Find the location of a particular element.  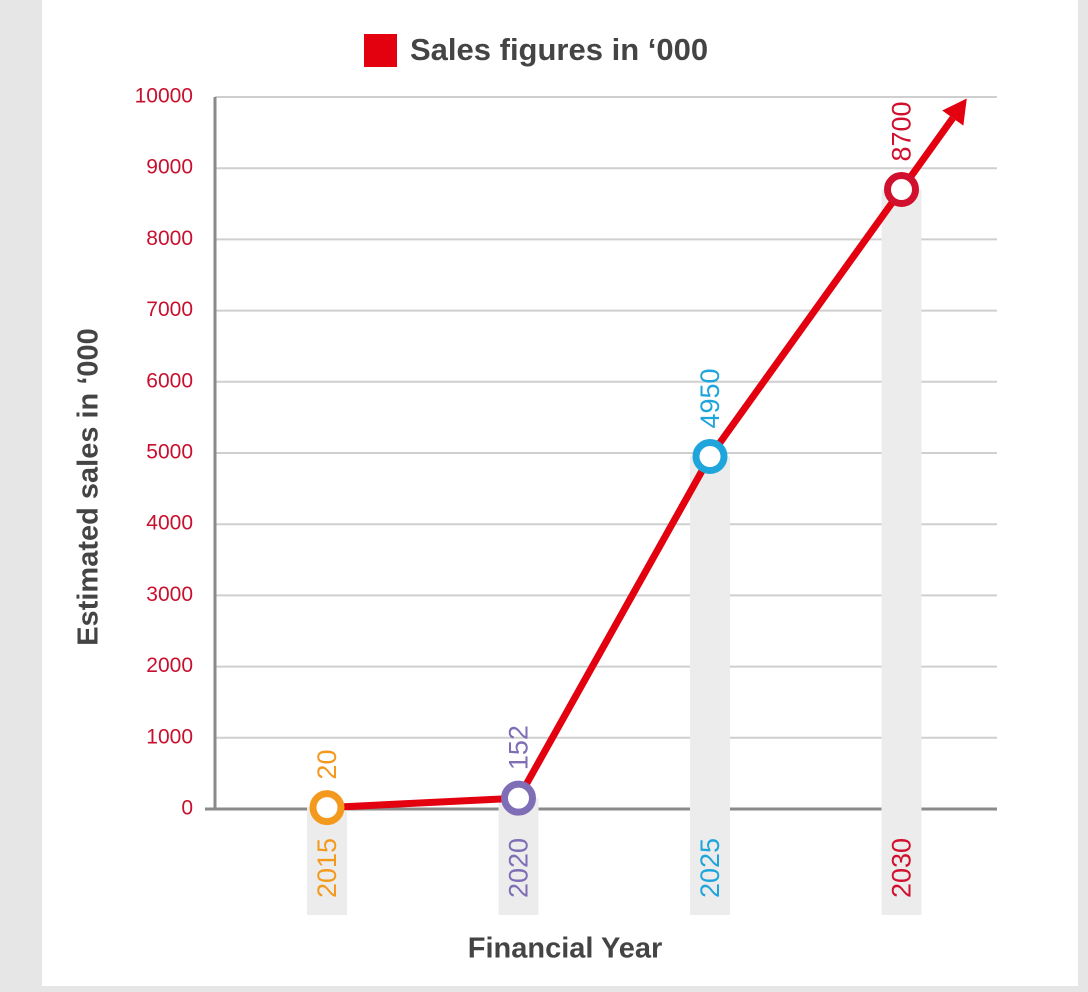

x-tick-label: 2025 is located at coordinates (710, 868).